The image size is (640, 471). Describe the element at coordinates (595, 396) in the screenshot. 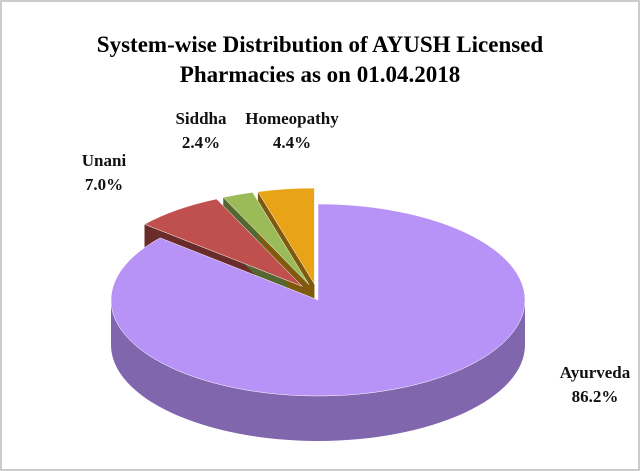

I see `slice-value-label: 86.2%` at that location.